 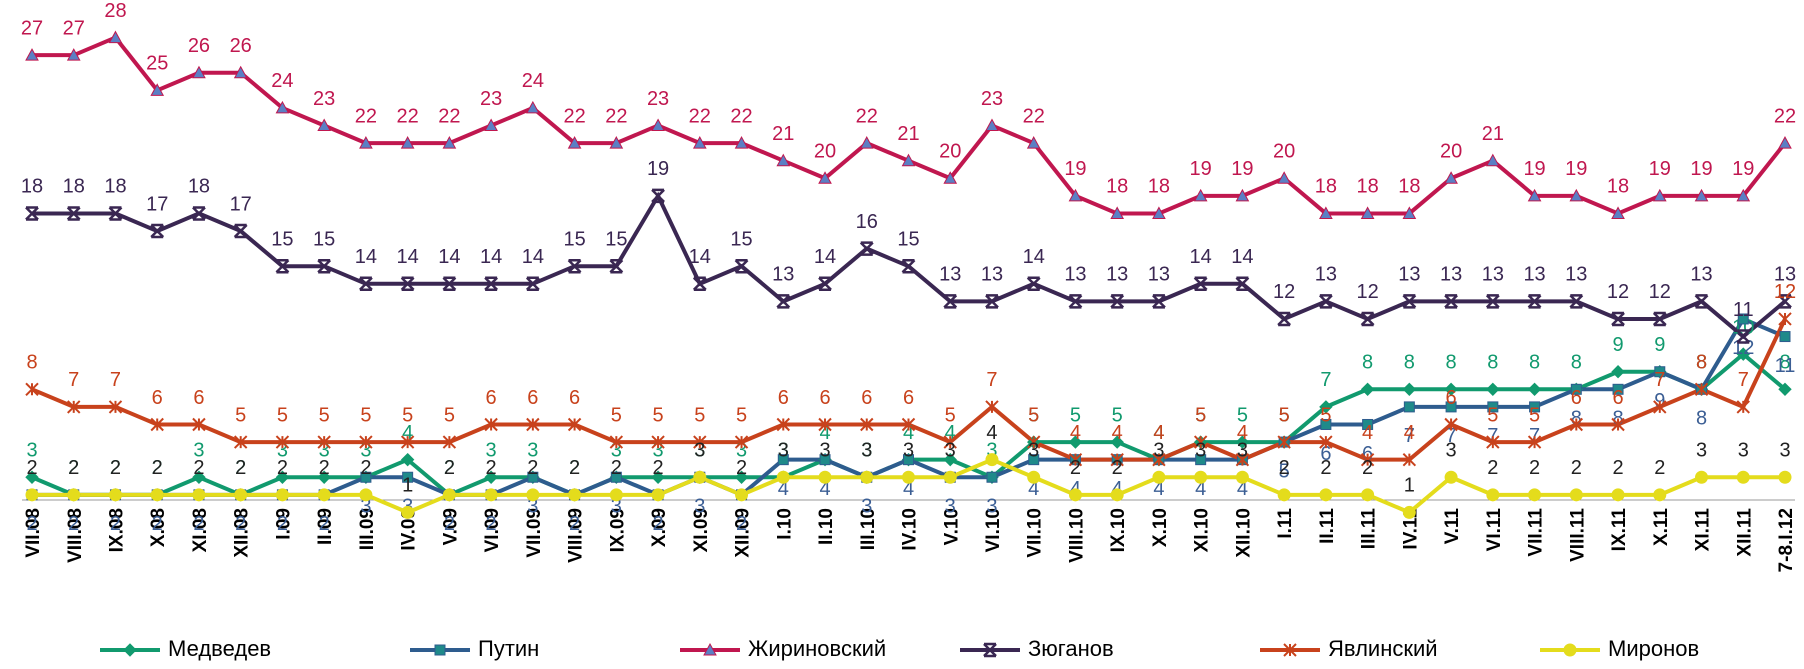 I want to click on legend-item: Явлинский, so click(x=1349, y=648).